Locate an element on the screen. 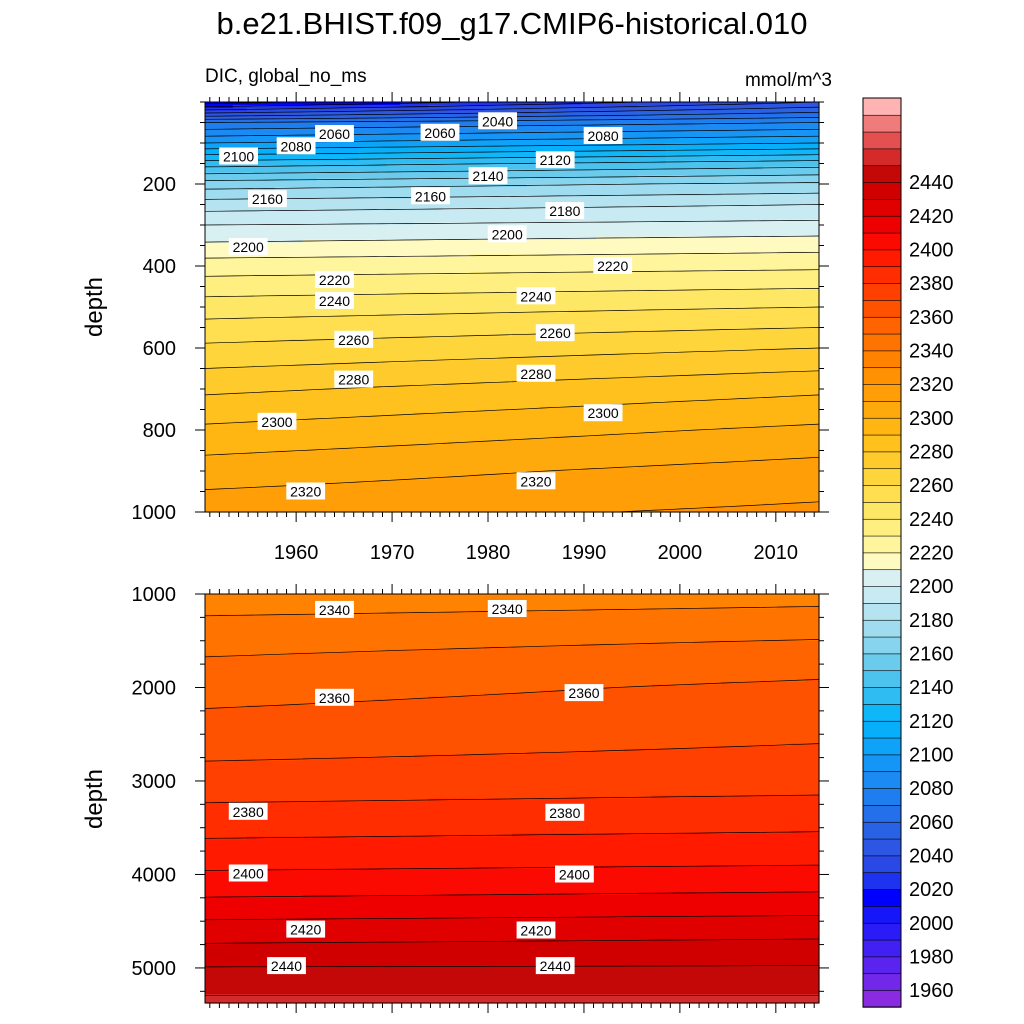 Image resolution: width=1024 pixels, height=1024 pixels. contour-label: 2160 is located at coordinates (267, 199).